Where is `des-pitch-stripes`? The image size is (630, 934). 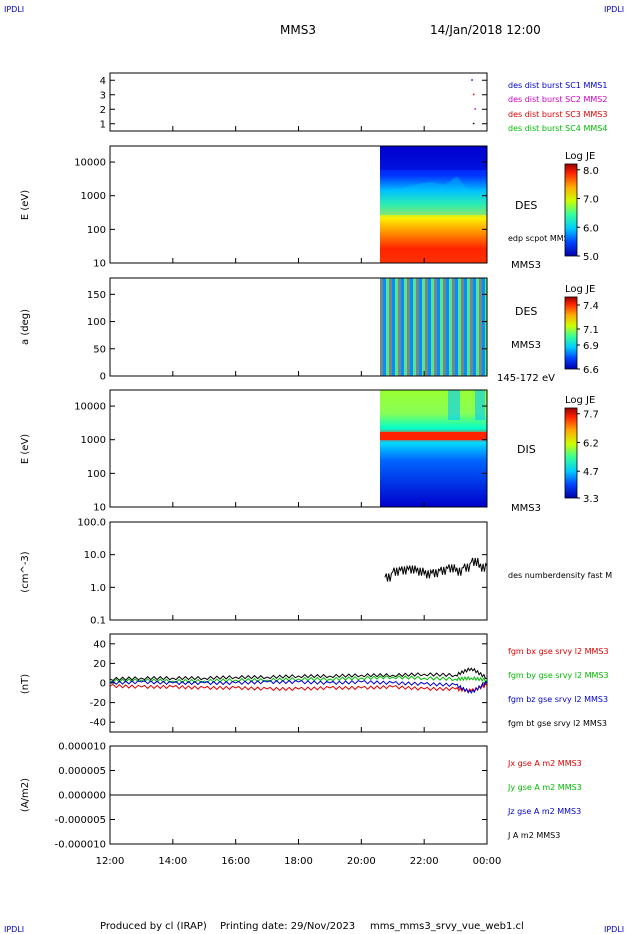 des-pitch-stripes is located at coordinates (434, 327).